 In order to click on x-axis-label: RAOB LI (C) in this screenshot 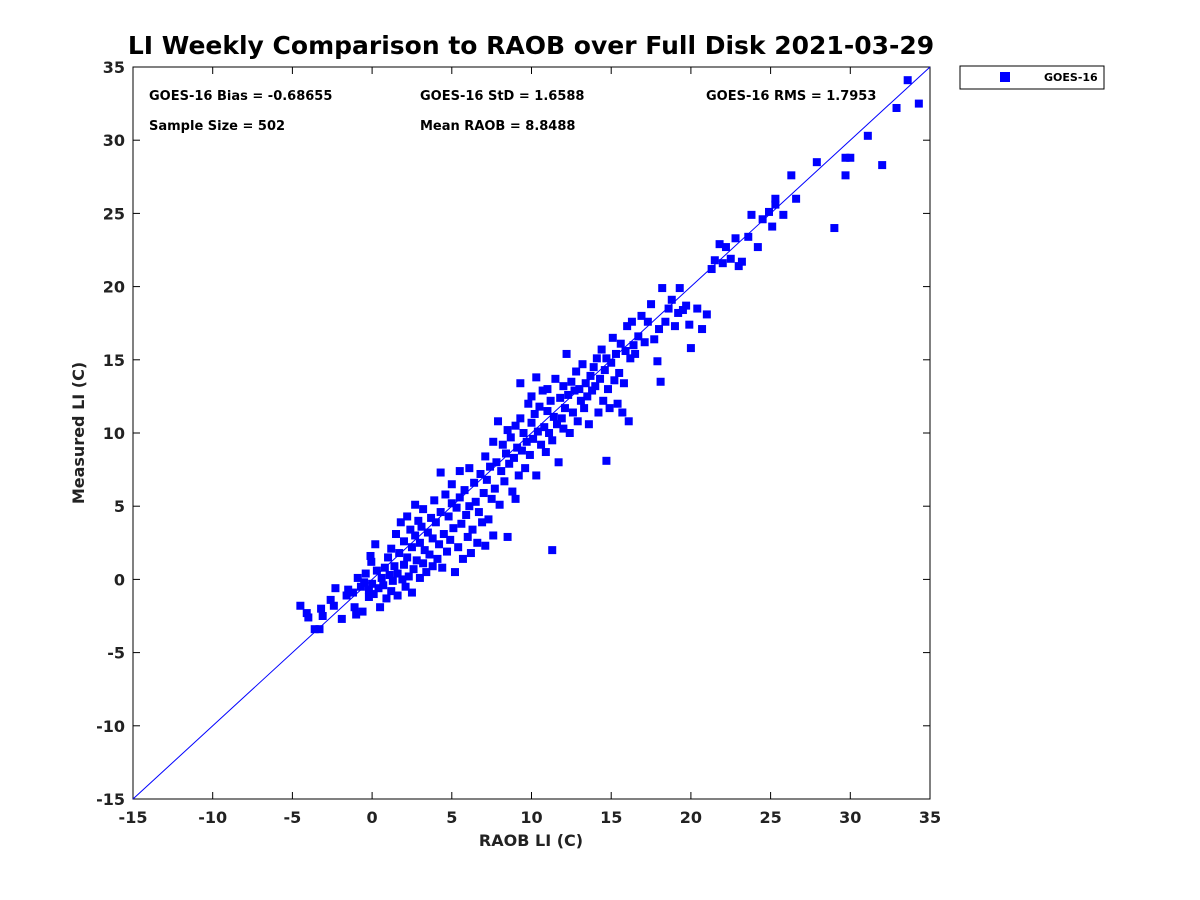, I will do `click(531, 840)`.